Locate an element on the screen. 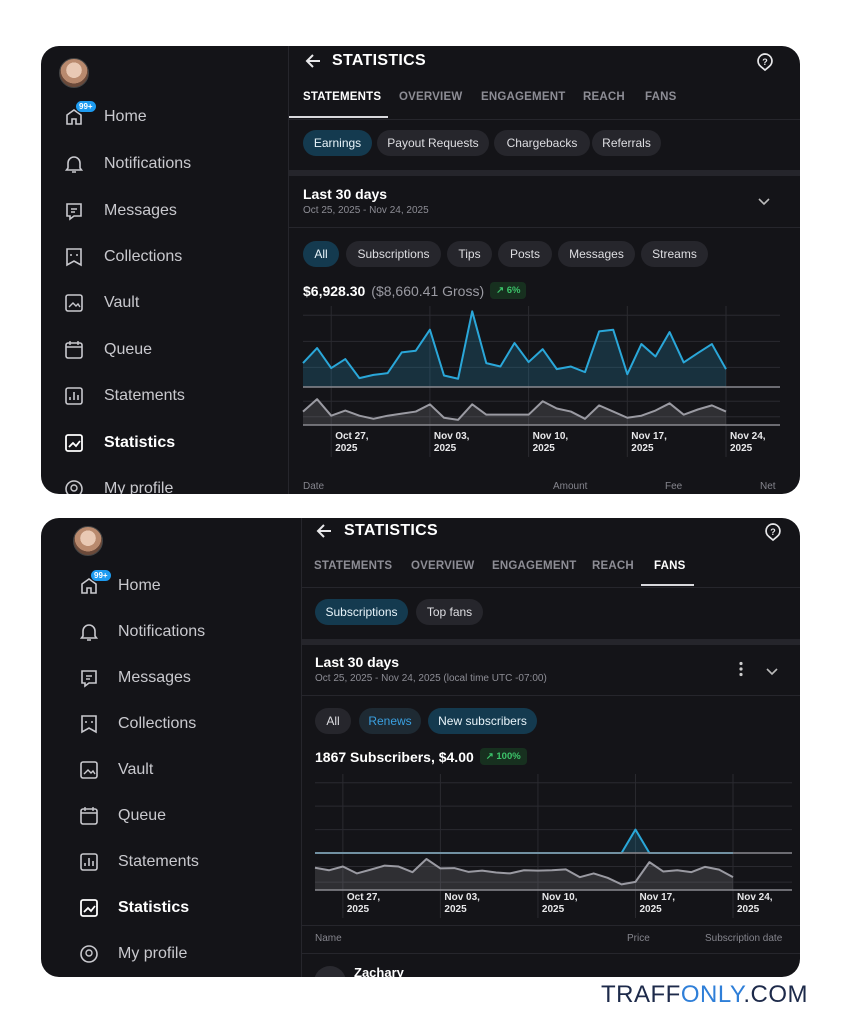  filter-renews: Renews is located at coordinates (390, 721).